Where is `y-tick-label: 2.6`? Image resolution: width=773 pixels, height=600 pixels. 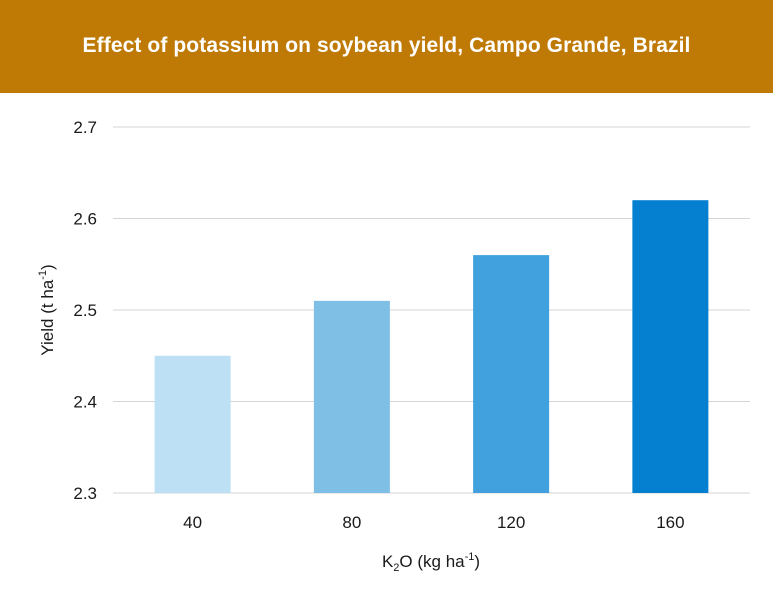 y-tick-label: 2.6 is located at coordinates (85, 219).